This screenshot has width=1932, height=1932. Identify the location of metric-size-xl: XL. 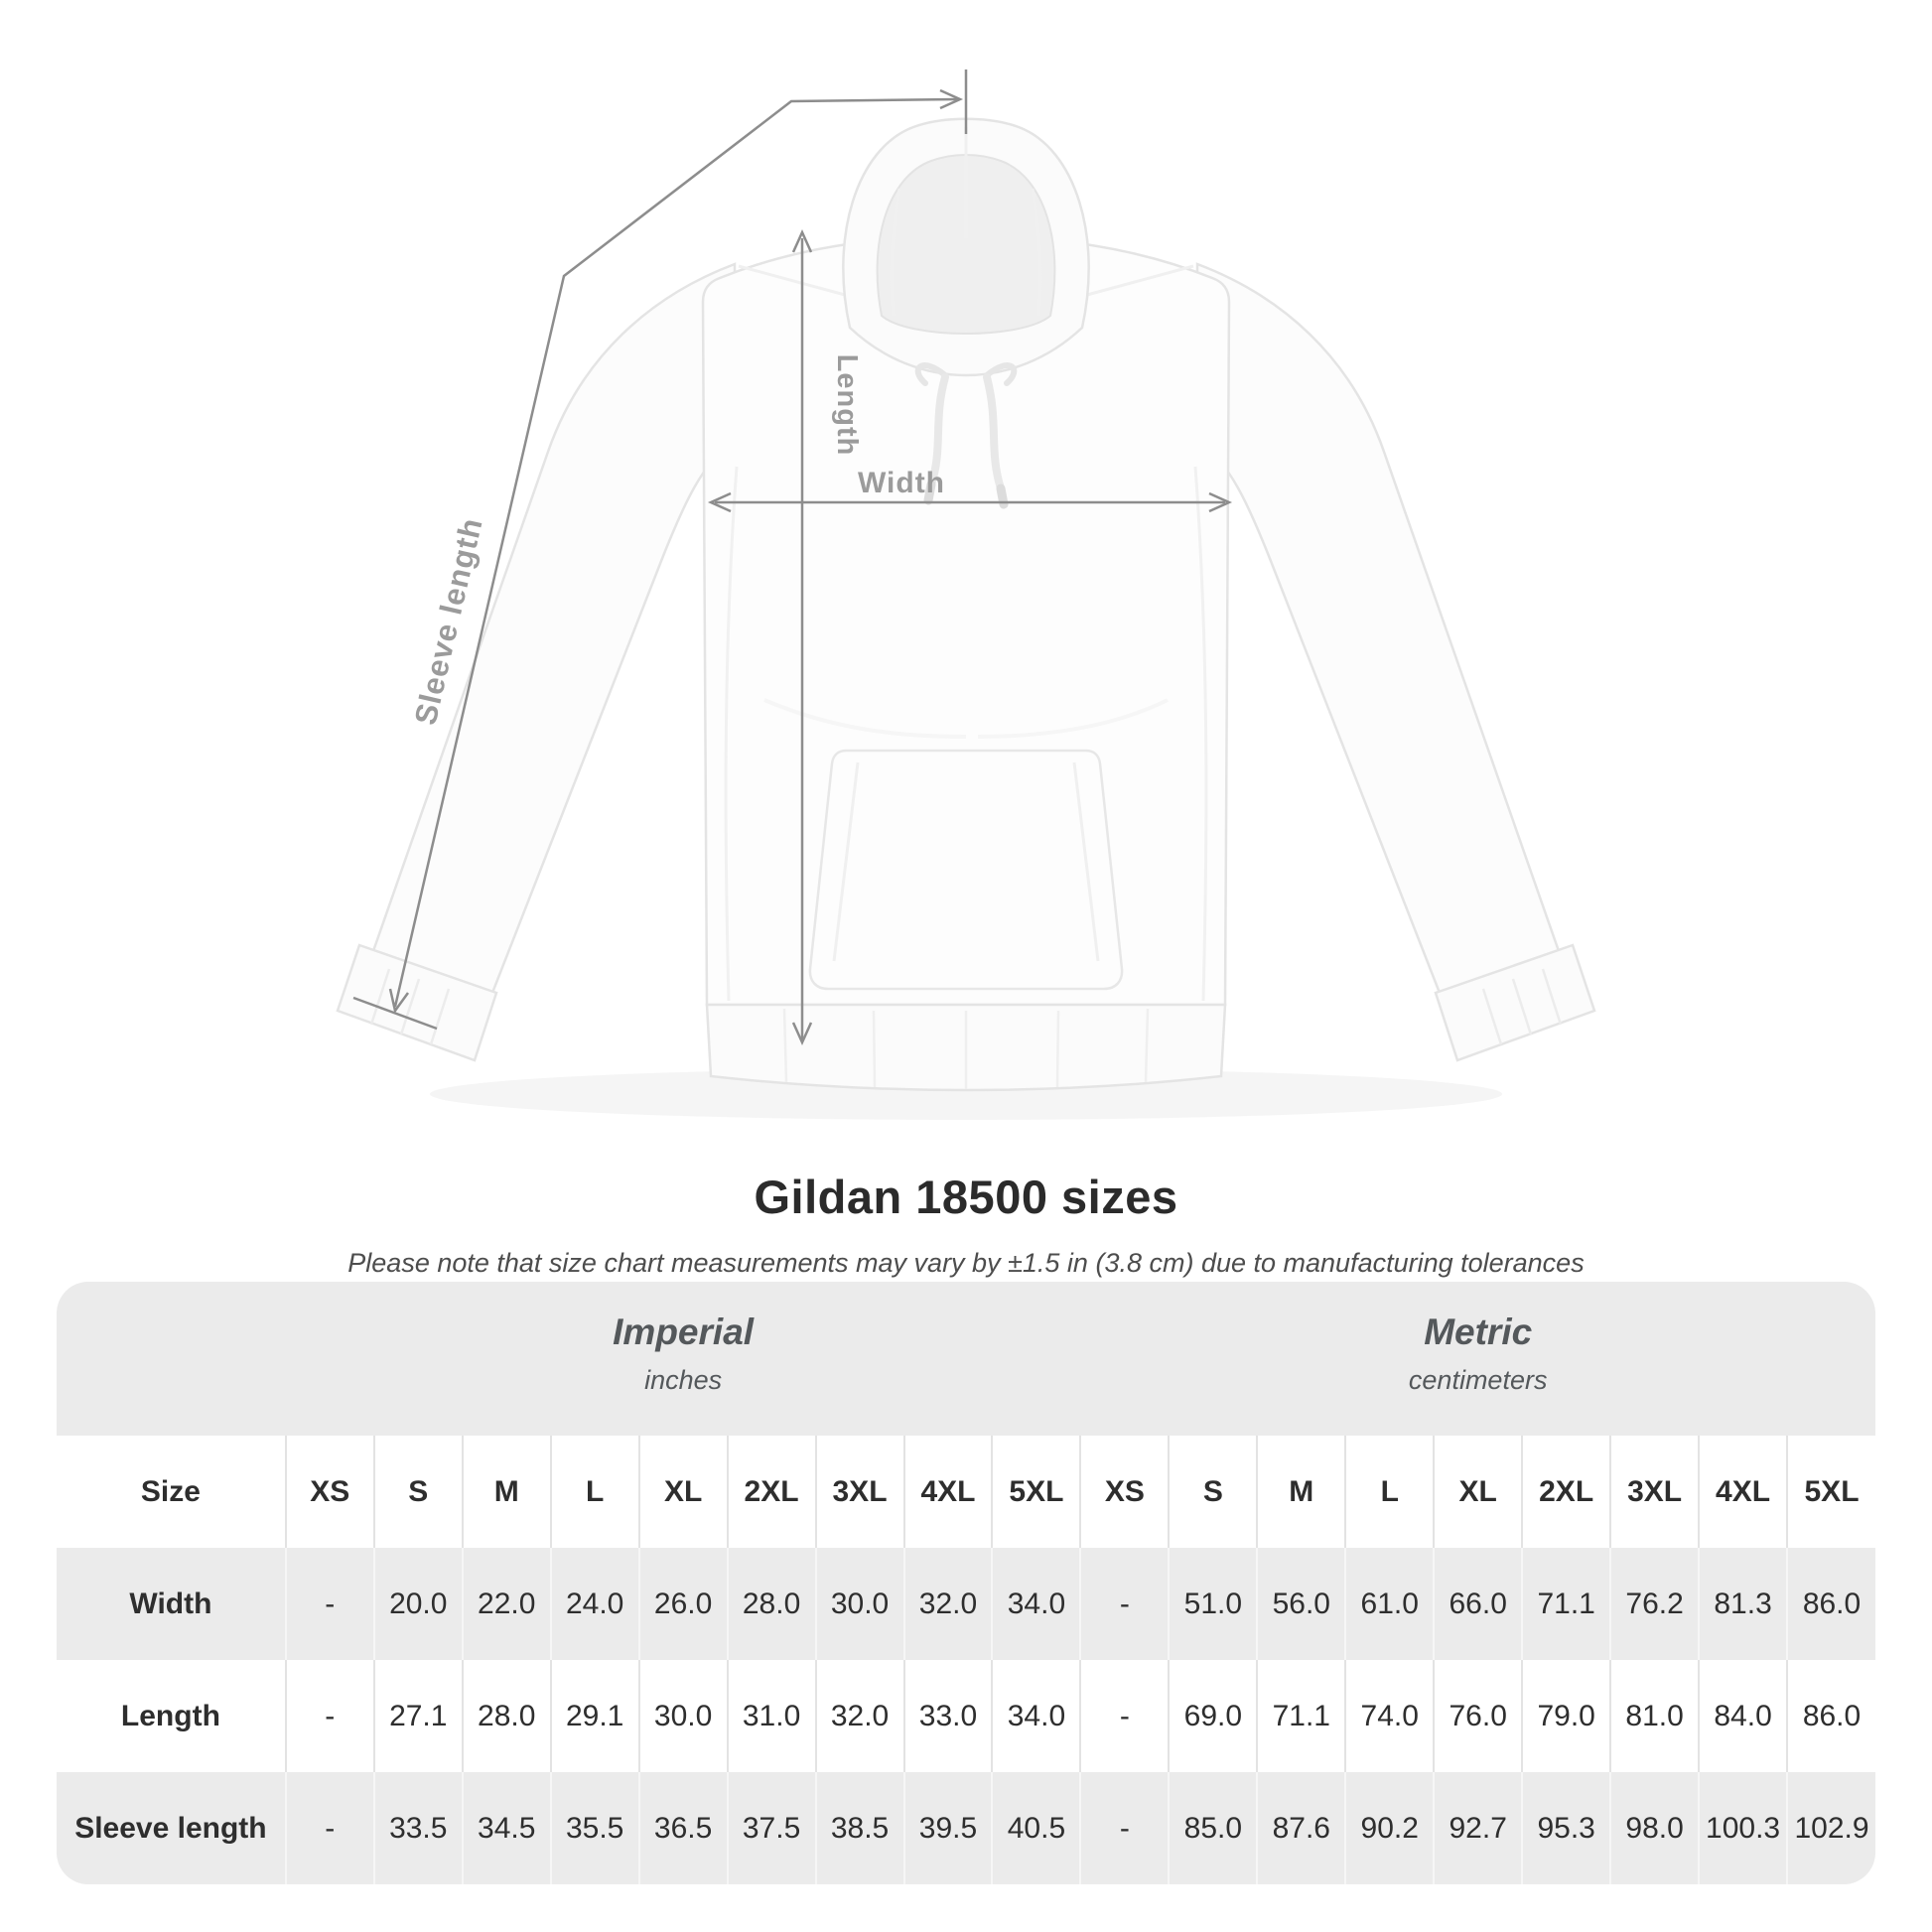
(1478, 1492).